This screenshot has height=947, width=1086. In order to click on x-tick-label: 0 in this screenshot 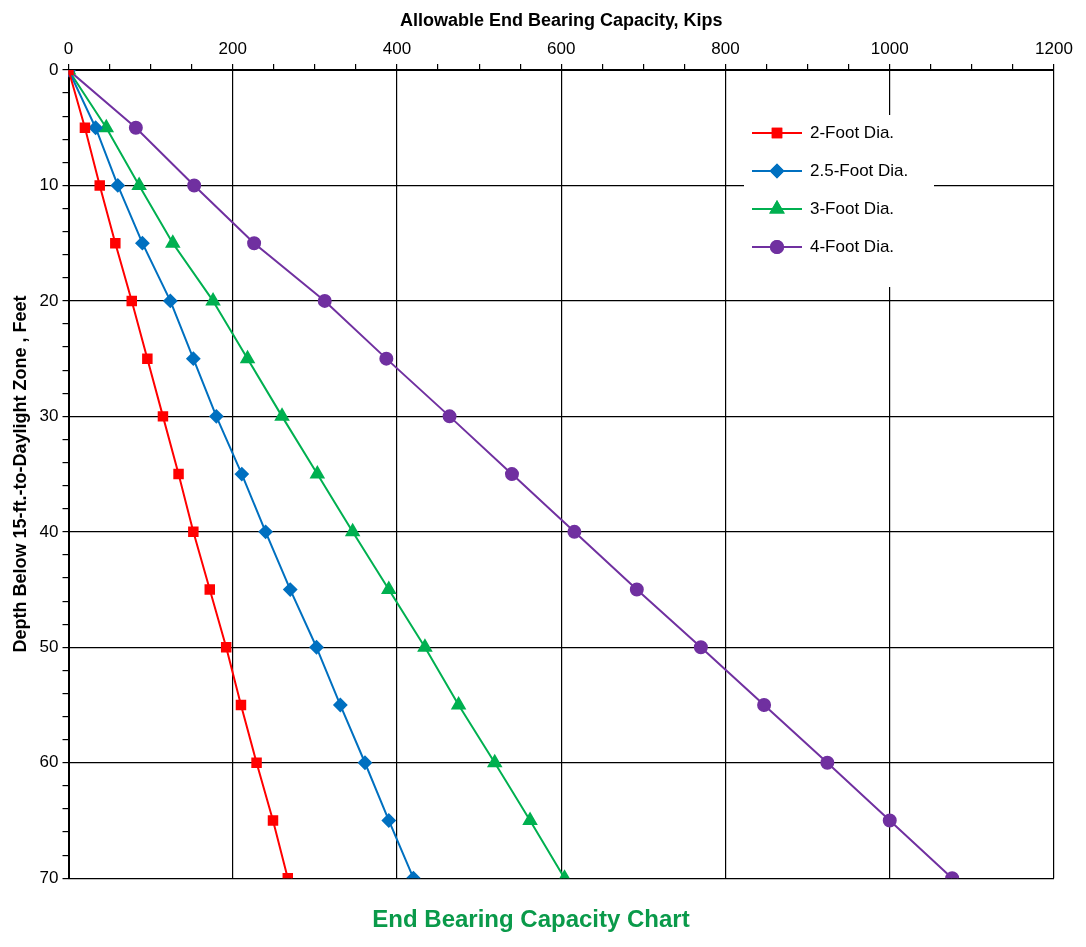, I will do `click(68, 49)`.